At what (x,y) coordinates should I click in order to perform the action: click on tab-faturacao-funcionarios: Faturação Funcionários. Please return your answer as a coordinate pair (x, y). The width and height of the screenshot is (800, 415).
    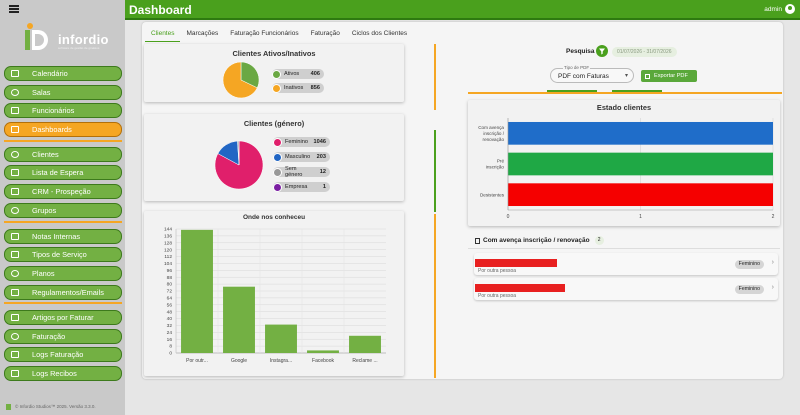
    Looking at the image, I should click on (264, 33).